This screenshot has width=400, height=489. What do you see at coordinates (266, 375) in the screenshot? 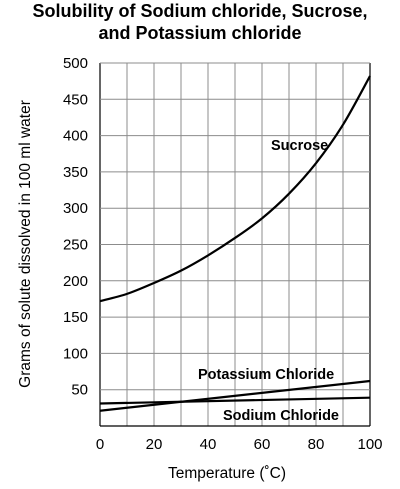
I see `label-potassium-chloride: Potassium Chloride` at bounding box center [266, 375].